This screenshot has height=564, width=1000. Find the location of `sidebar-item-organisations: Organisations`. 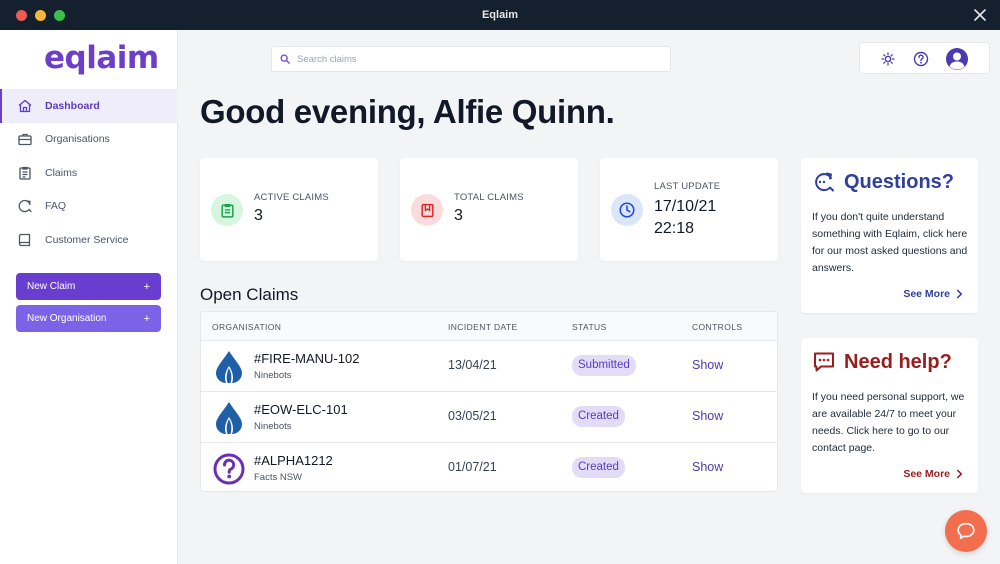

sidebar-item-organisations: Organisations is located at coordinates (89, 140).